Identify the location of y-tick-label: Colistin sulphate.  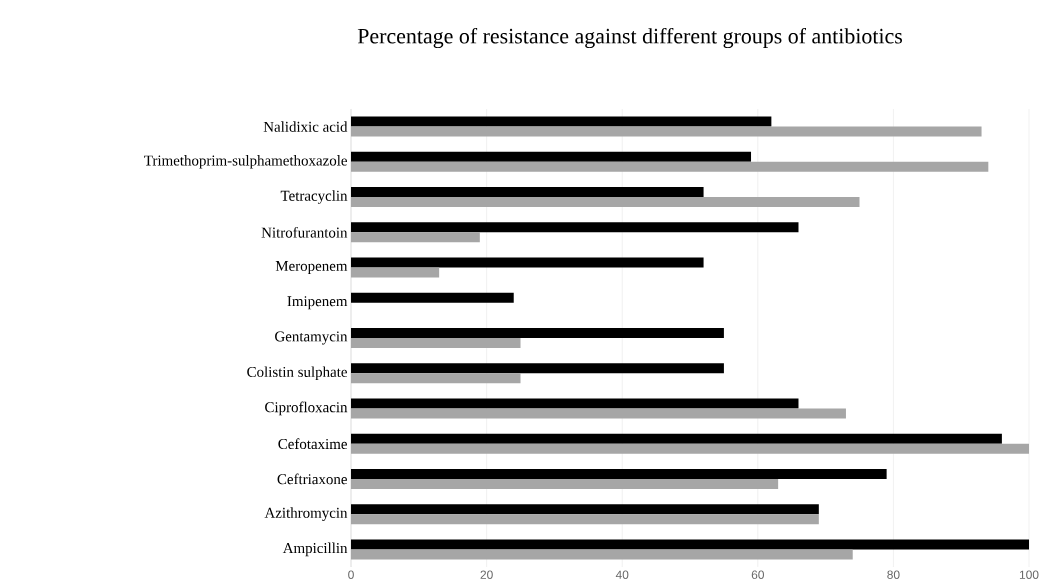
(297, 373).